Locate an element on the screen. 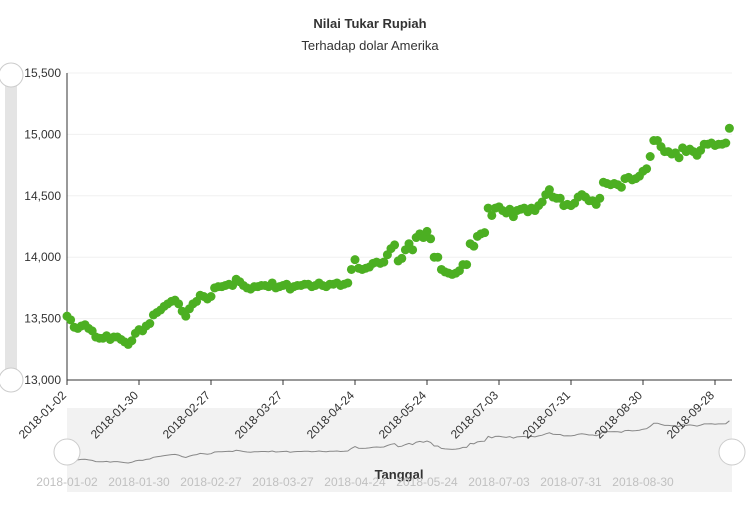  y-tick-label: 14,000 is located at coordinates (42, 257).